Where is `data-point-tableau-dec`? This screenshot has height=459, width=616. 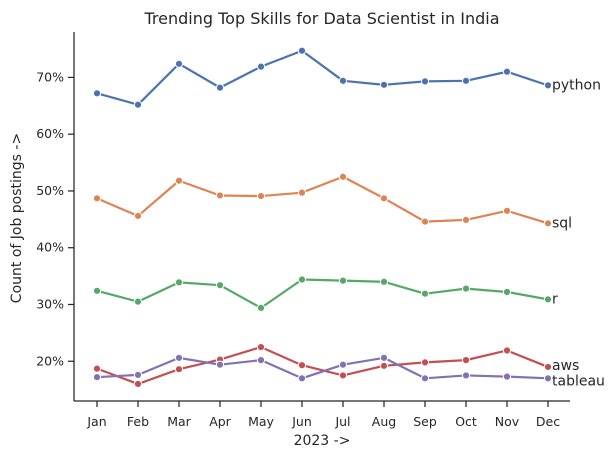
data-point-tableau-dec is located at coordinates (548, 378).